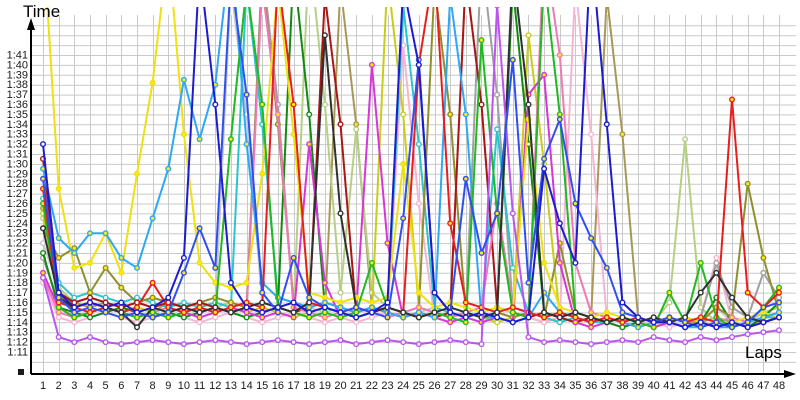 The height and width of the screenshot is (400, 800). Describe the element at coordinates (17, 313) in the screenshot. I see `y-tick-label: 1:15` at that location.